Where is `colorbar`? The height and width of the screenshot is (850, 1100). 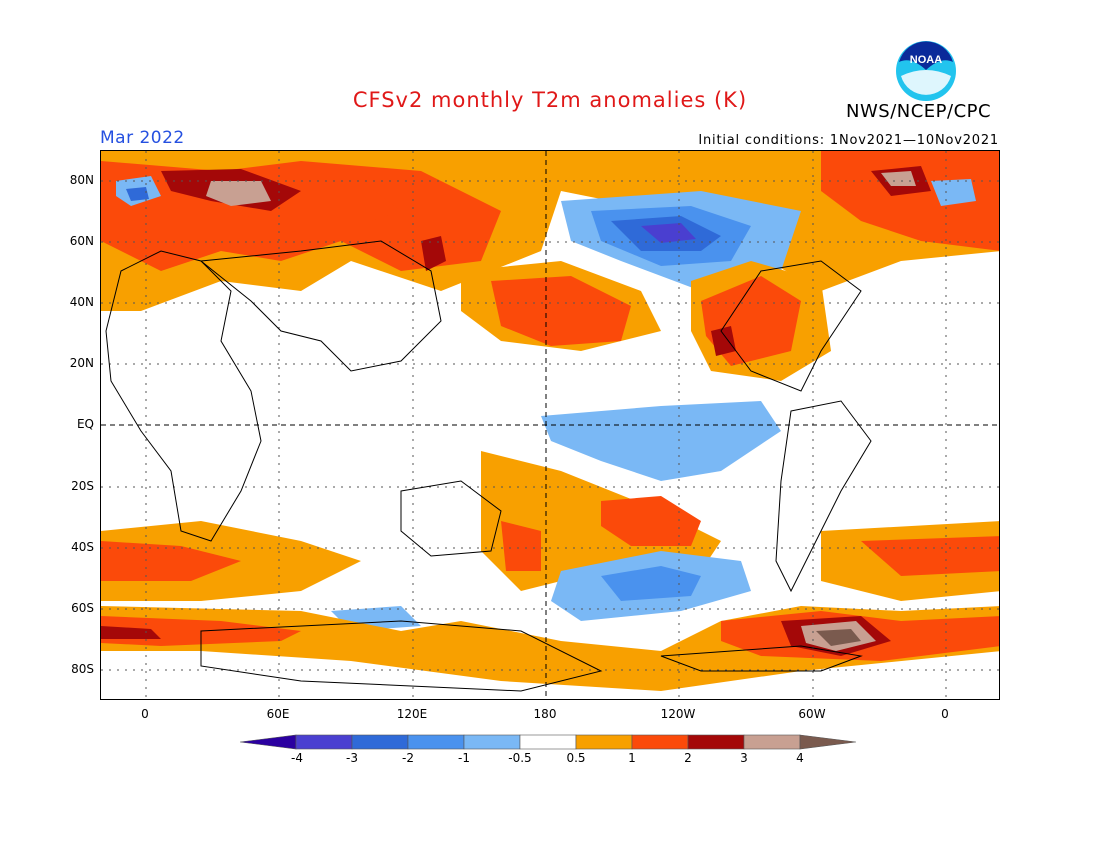
colorbar is located at coordinates (548, 742).